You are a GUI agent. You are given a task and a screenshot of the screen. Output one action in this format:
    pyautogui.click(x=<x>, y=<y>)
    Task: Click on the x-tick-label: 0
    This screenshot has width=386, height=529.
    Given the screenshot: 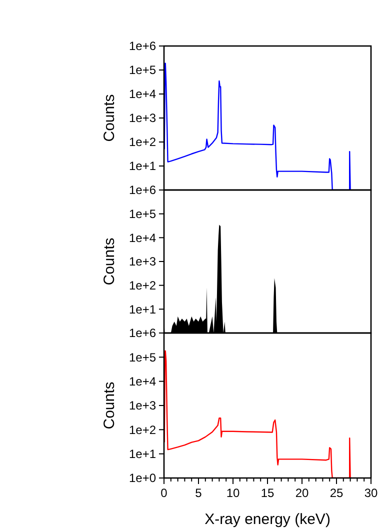 What is the action you would take?
    pyautogui.click(x=164, y=493)
    